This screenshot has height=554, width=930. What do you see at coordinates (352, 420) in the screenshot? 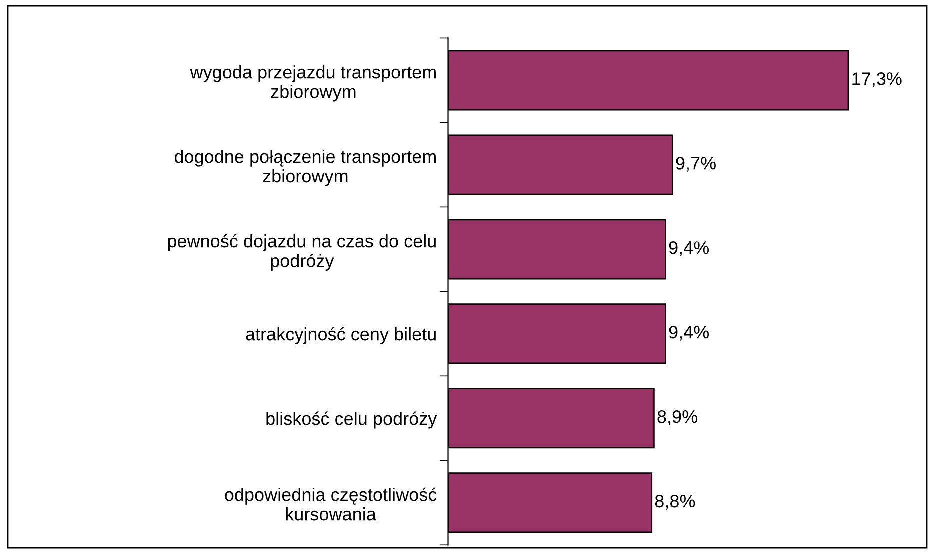
I see `y-tick-label: bliskość celu podróży` at bounding box center [352, 420].